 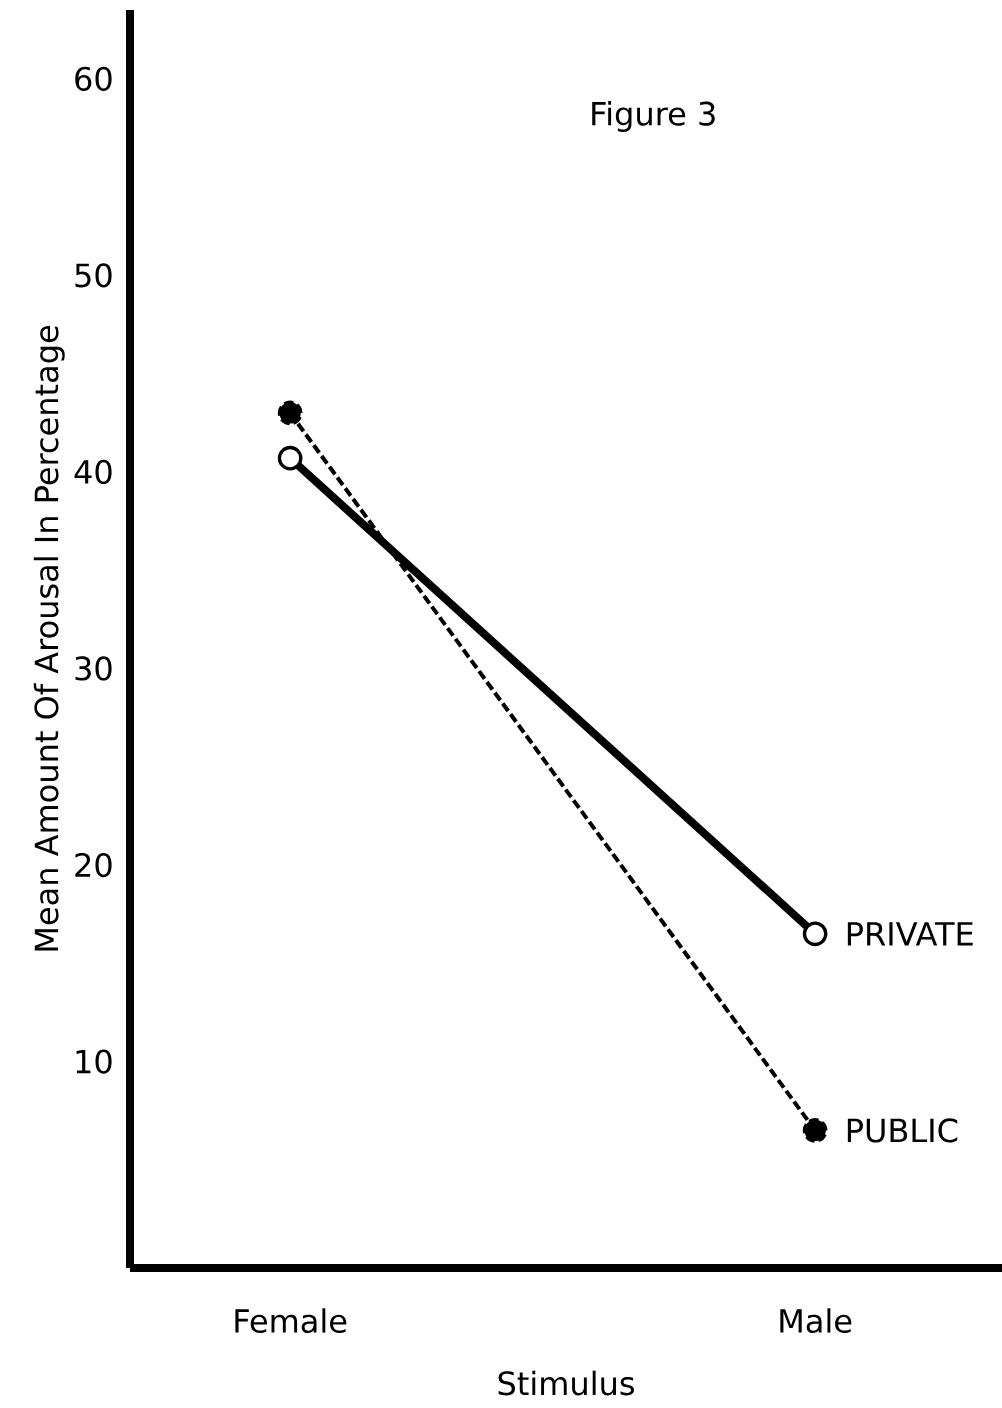 What do you see at coordinates (93, 865) in the screenshot?
I see `y-tick-label: 20` at bounding box center [93, 865].